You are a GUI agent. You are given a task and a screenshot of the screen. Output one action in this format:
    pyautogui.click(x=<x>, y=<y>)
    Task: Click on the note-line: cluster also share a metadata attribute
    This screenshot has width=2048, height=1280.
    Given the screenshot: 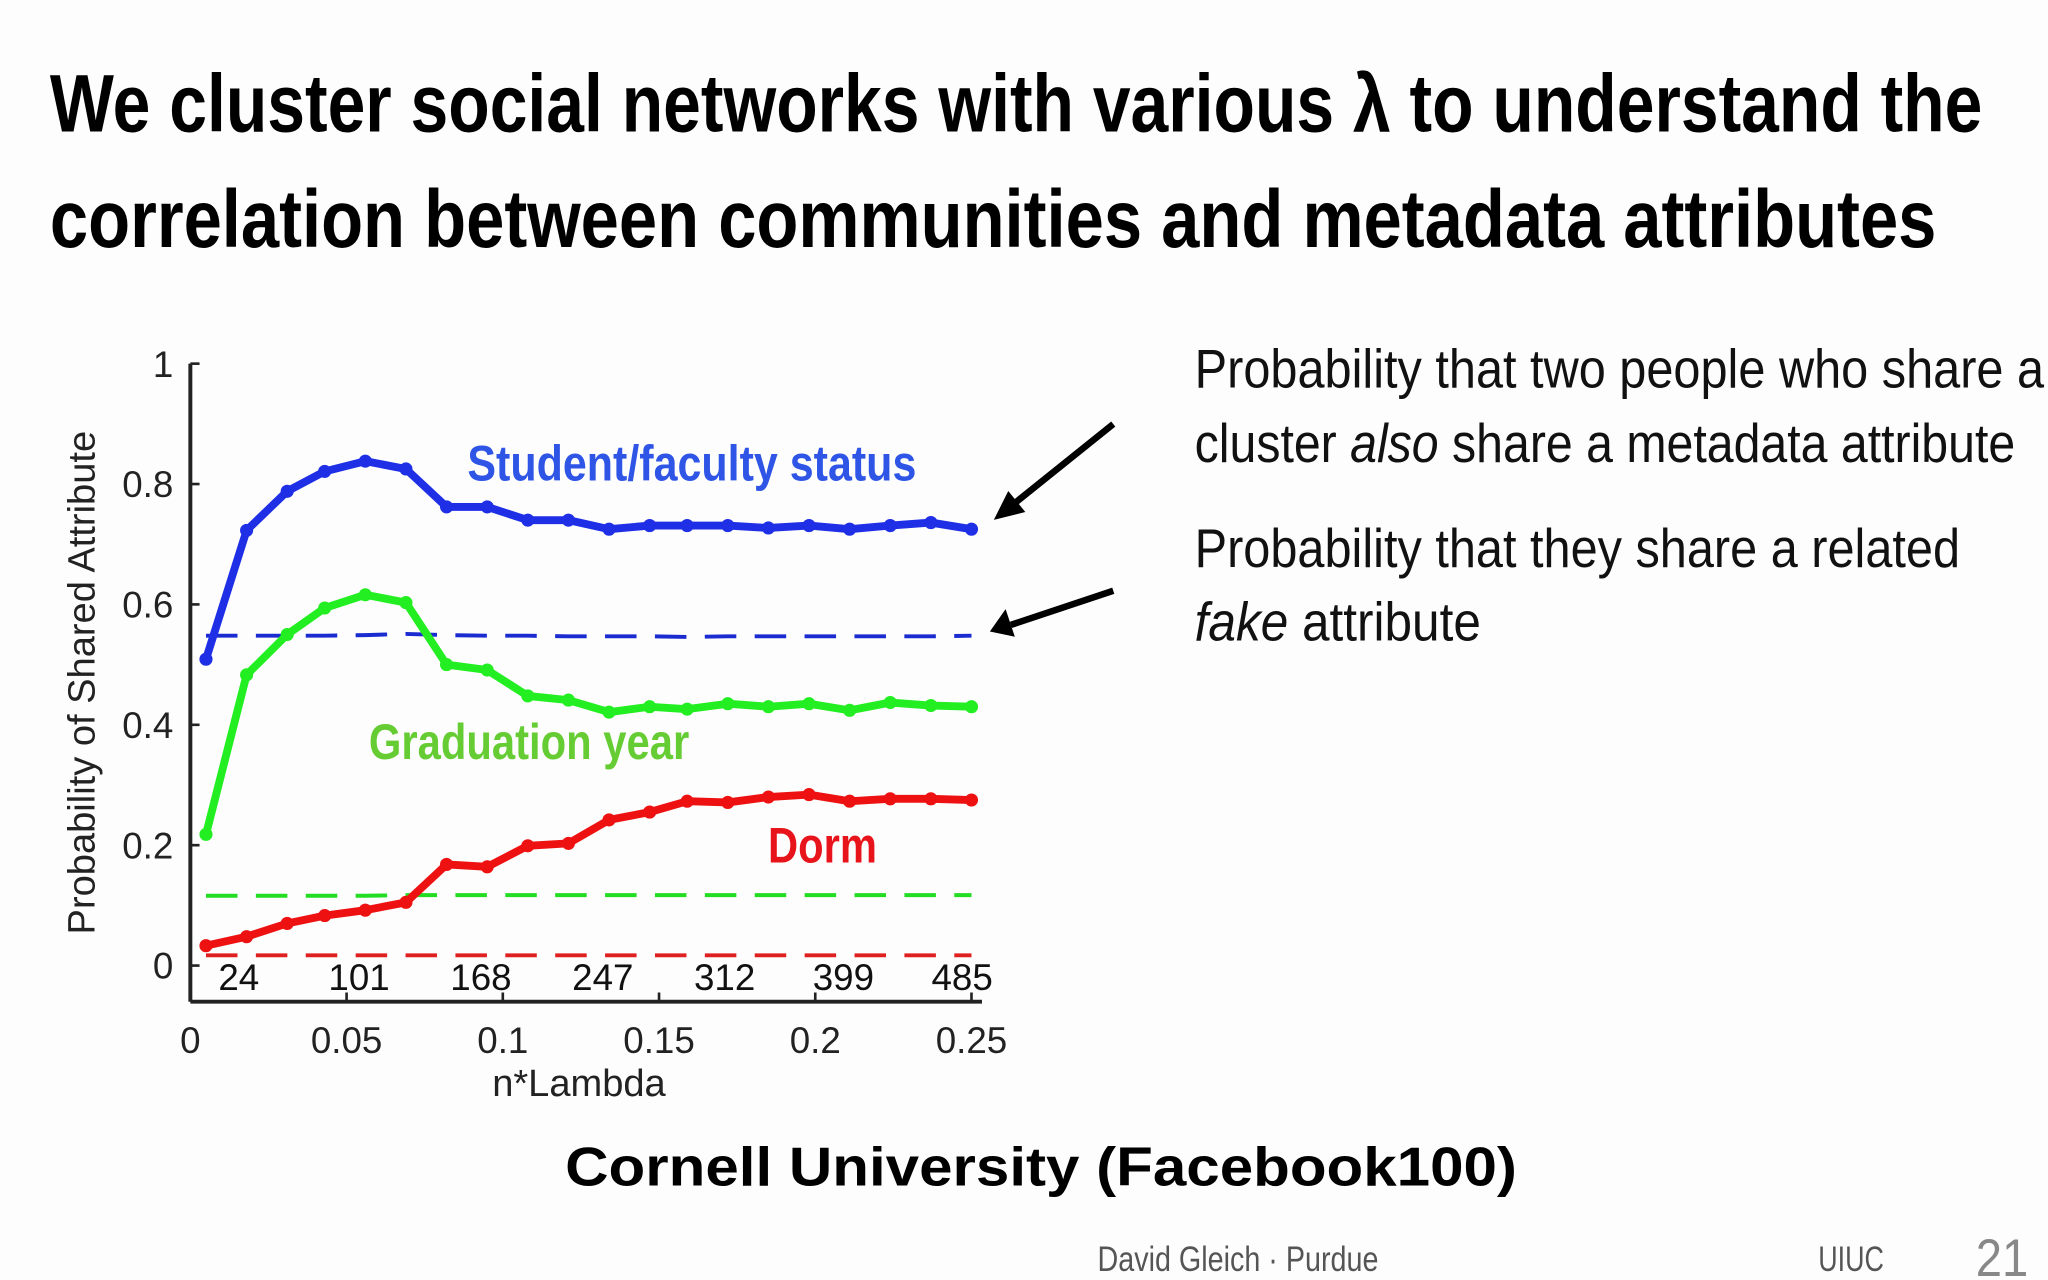 What is the action you would take?
    pyautogui.click(x=1605, y=443)
    